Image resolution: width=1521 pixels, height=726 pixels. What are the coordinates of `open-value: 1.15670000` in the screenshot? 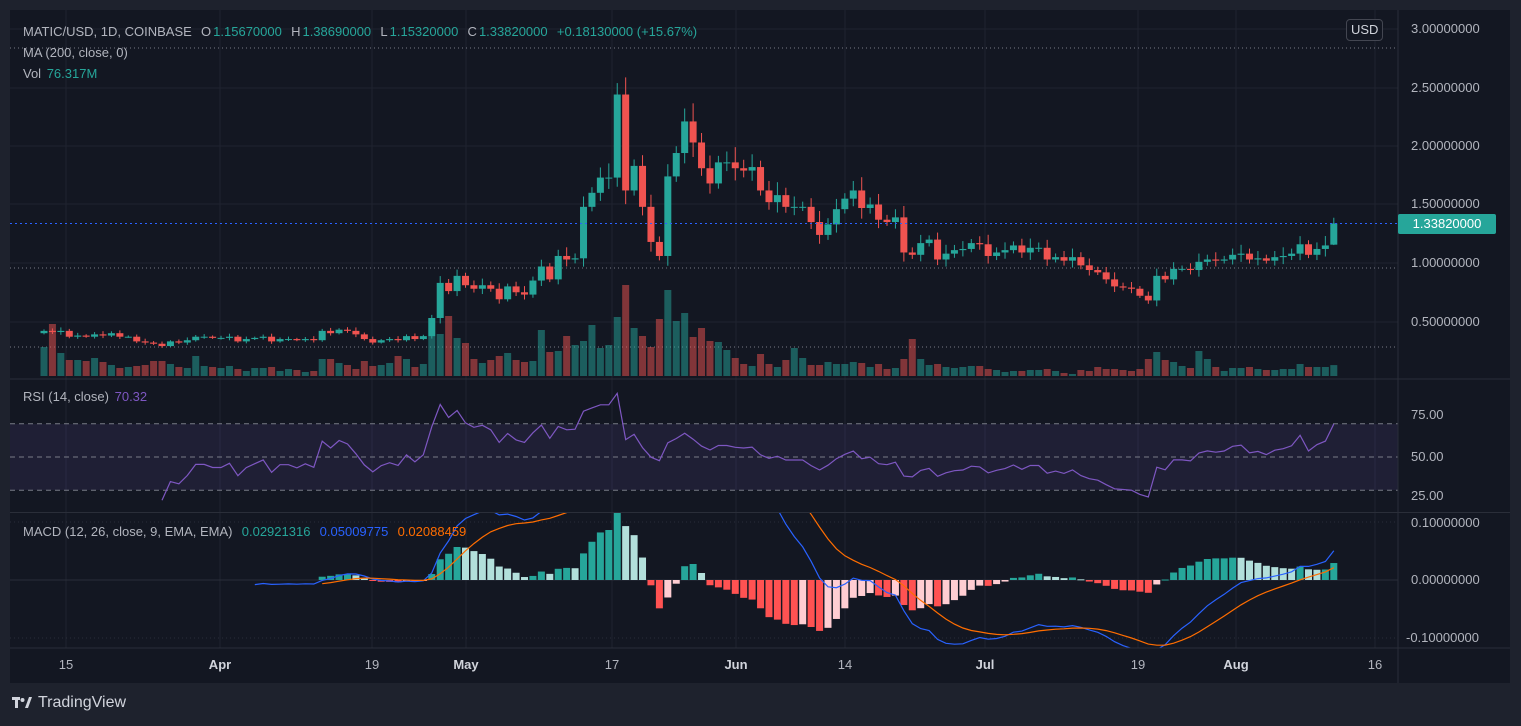 It's located at (247, 31).